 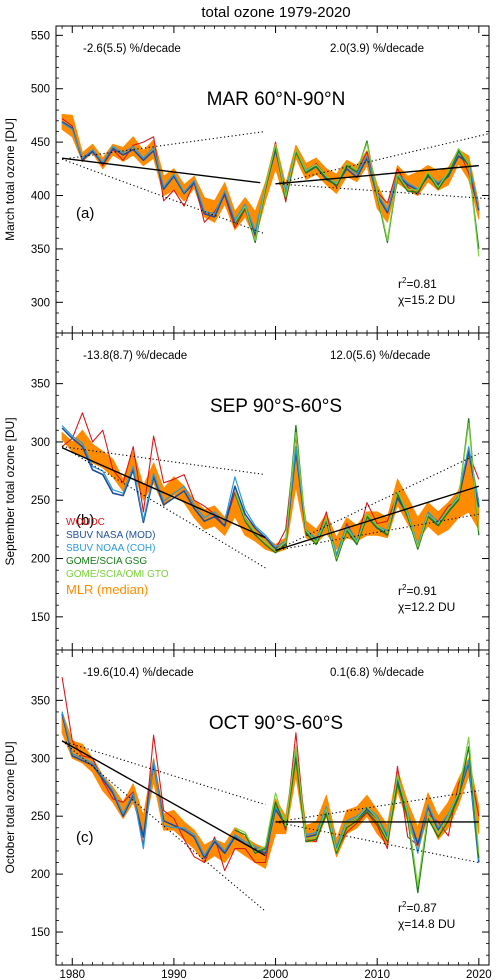 What do you see at coordinates (10, 807) in the screenshot?
I see `y-axis-label: October total ozone [DU]` at bounding box center [10, 807].